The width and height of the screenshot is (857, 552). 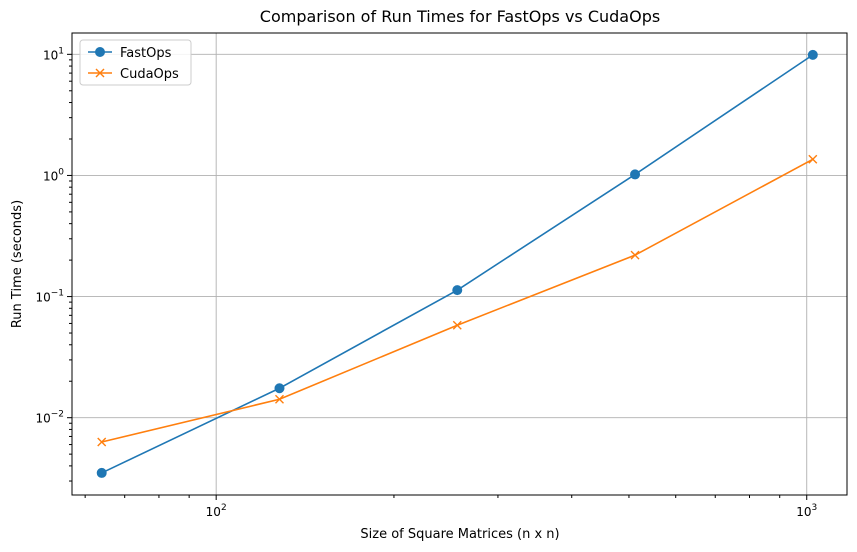 I want to click on y-tick-label: 10⁰, so click(x=53, y=175).